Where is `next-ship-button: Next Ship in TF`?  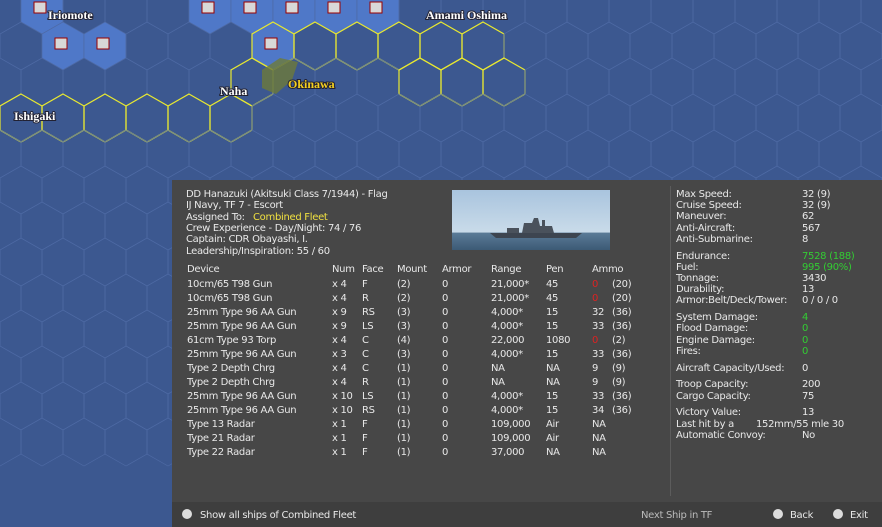
next-ship-button: Next Ship in TF is located at coordinates (677, 515).